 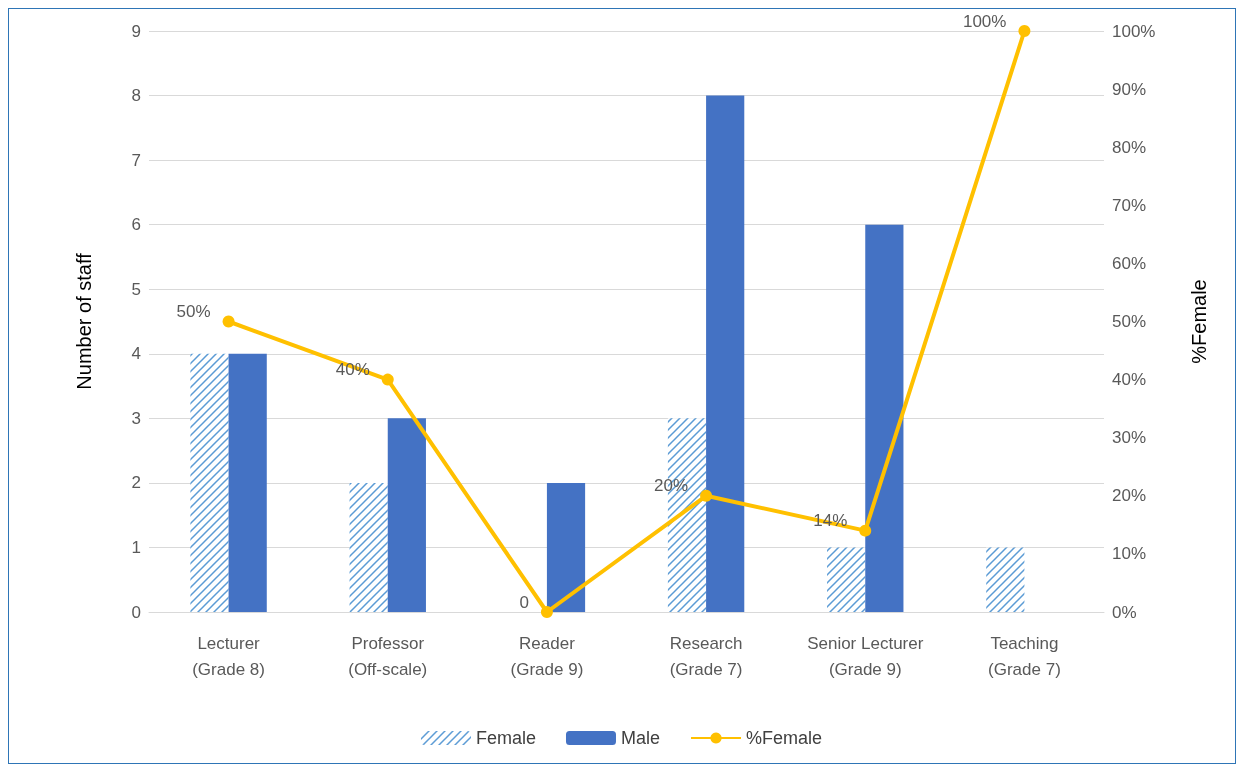 I want to click on y2-tick-label: 70%, so click(x=1129, y=205).